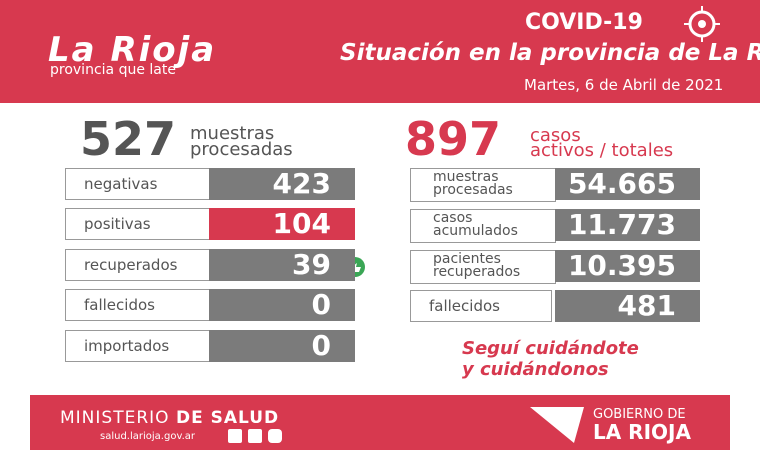 Image resolution: width=760 pixels, height=450 pixels. I want to click on right-row: casos acumulados 11.773, so click(555, 226).